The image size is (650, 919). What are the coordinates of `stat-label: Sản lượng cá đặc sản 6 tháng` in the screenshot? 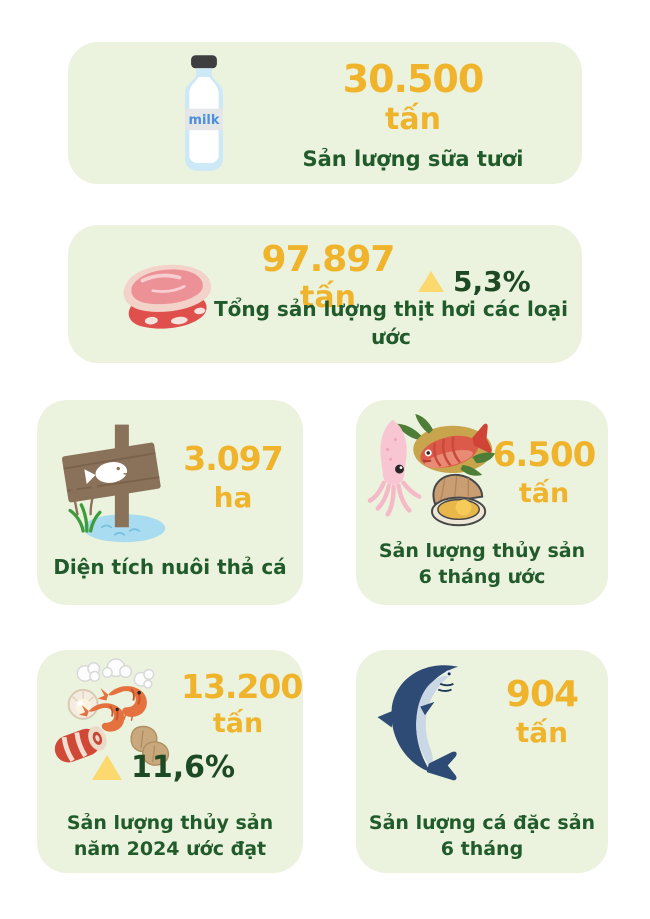 It's located at (482, 836).